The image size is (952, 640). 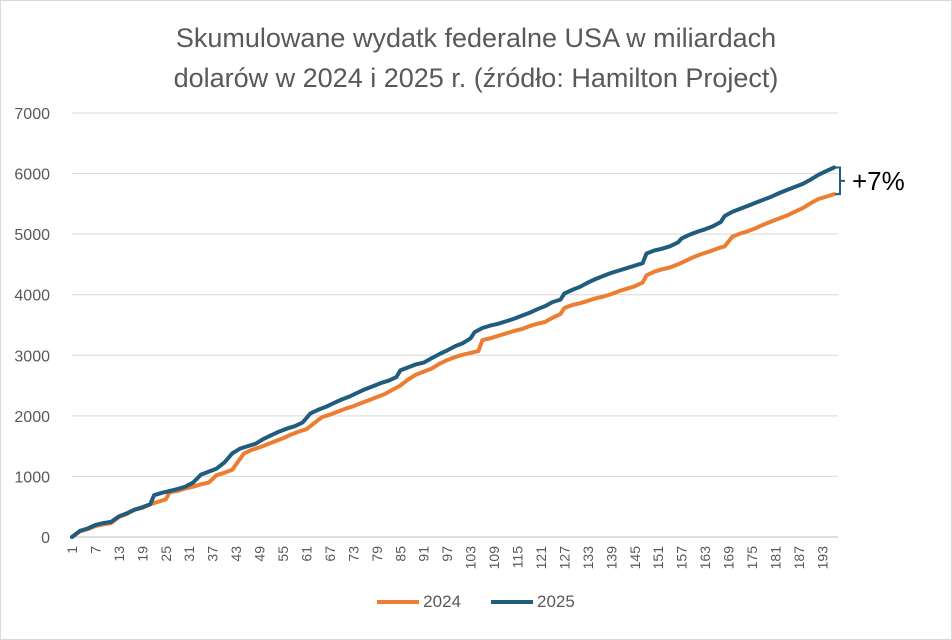 What do you see at coordinates (377, 554) in the screenshot?
I see `x-tick-label: 79` at bounding box center [377, 554].